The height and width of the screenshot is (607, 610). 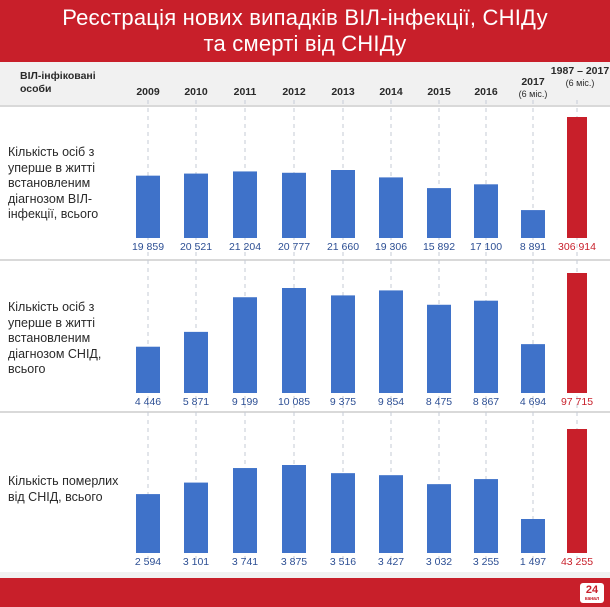 What do you see at coordinates (63, 489) in the screenshot?
I see `row-label-deaths: Кількість померлих від СНІД, всього` at bounding box center [63, 489].